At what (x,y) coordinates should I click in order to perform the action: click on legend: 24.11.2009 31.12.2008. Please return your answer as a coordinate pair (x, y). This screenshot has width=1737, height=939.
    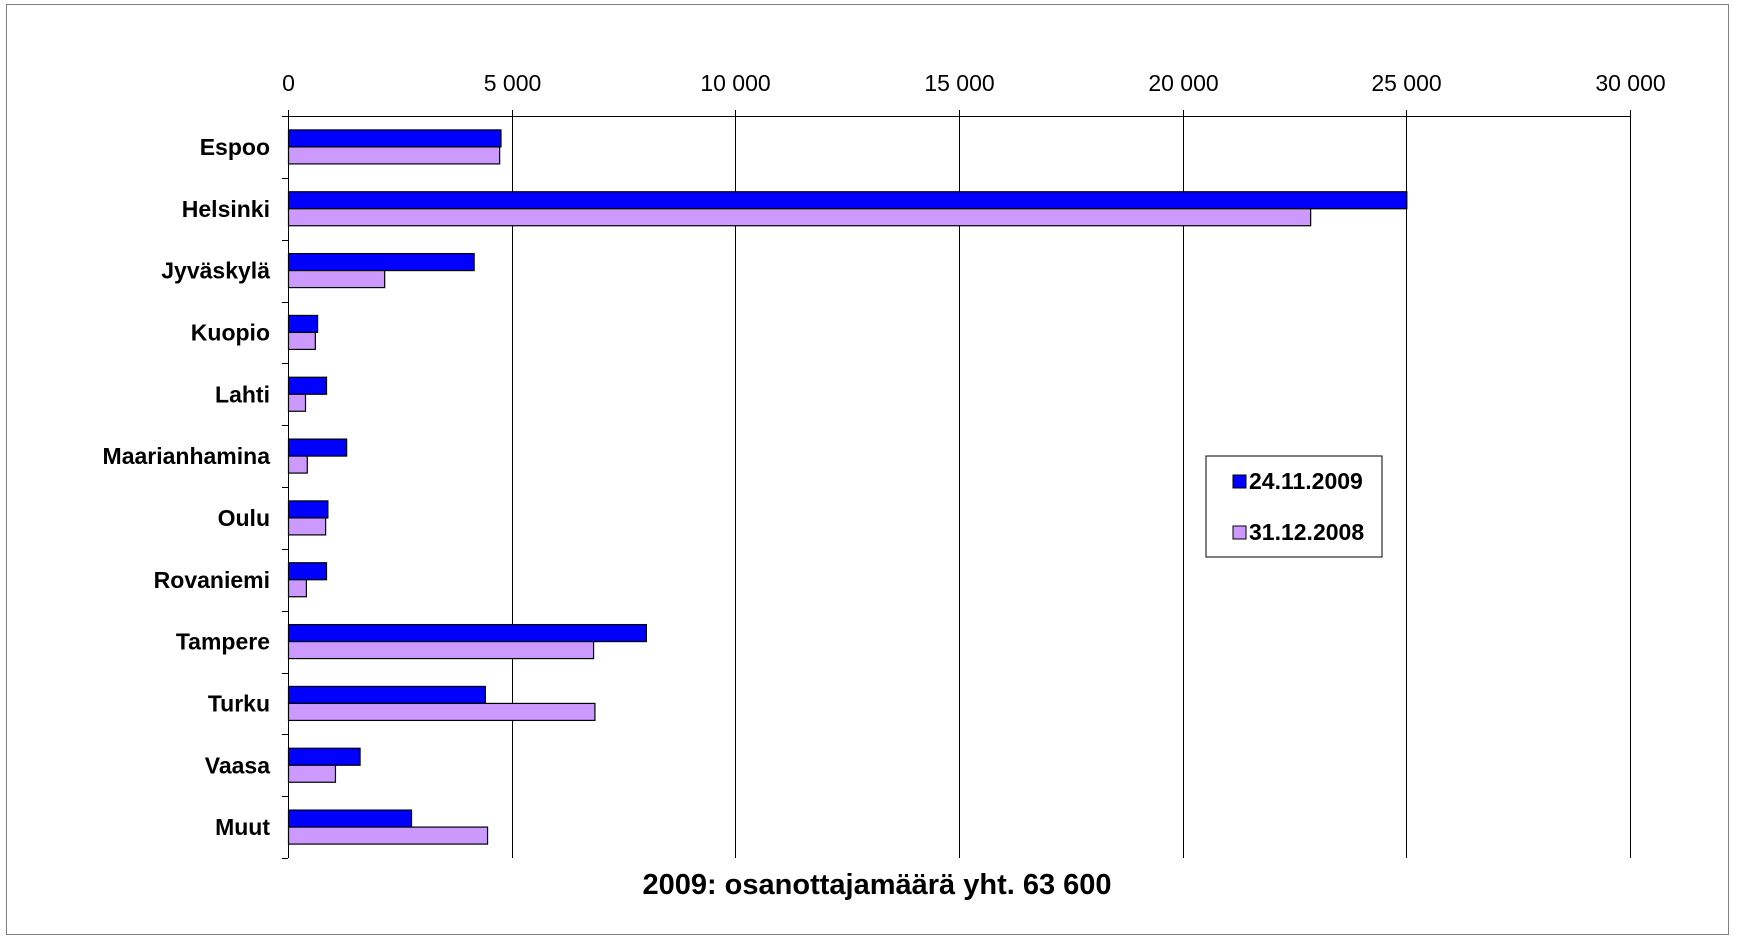
    Looking at the image, I should click on (1294, 506).